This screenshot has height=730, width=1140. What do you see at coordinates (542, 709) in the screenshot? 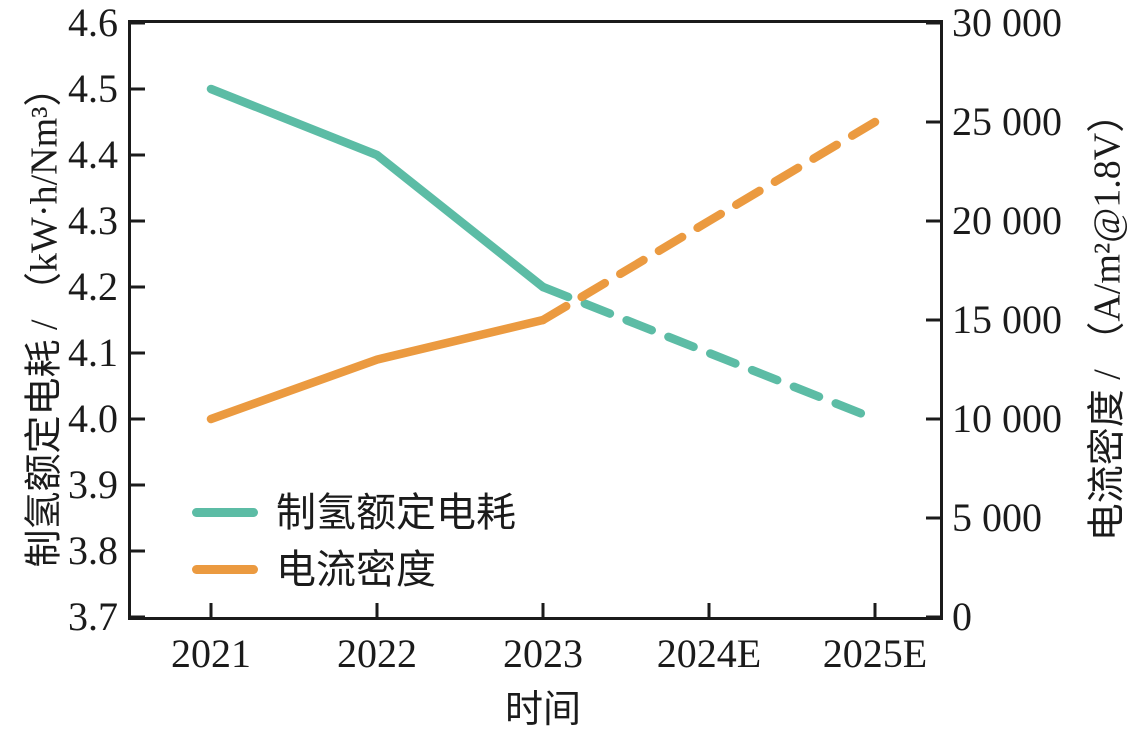
I see `x-axis-title: 时间` at bounding box center [542, 709].